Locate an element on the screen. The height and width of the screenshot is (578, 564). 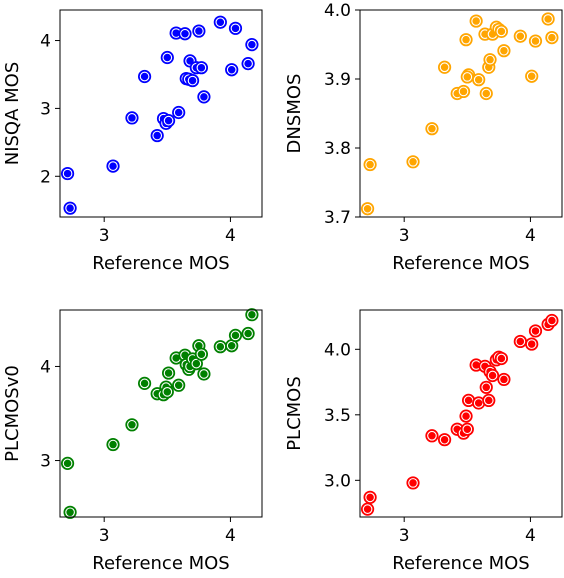
plcmosv0-y-axis-label: PLCMOSv0 is located at coordinates (12, 413).